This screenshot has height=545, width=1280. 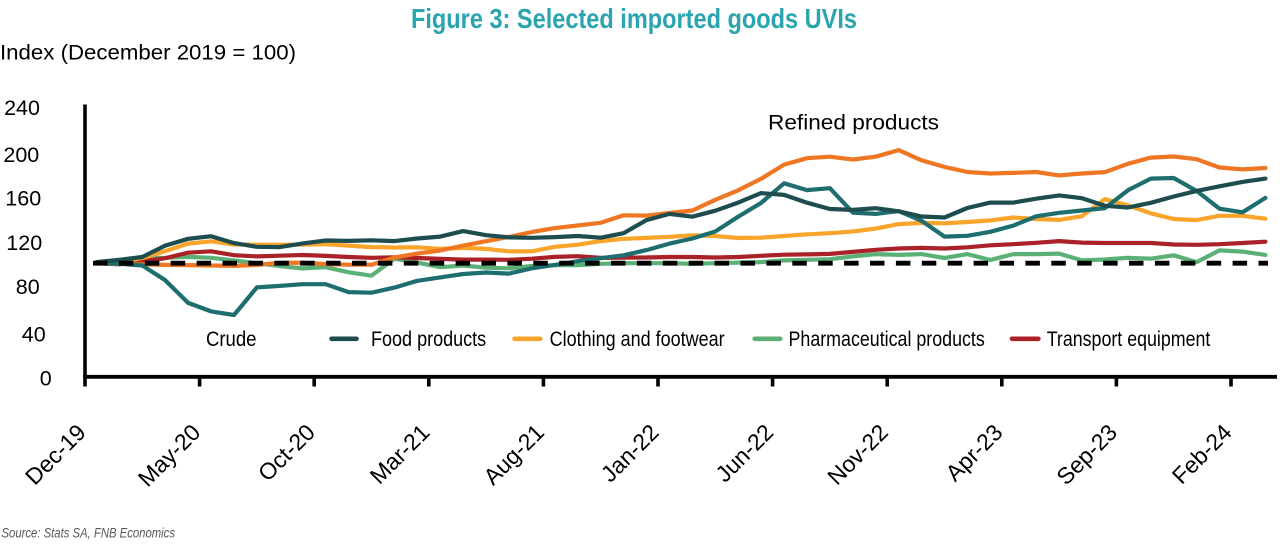 I want to click on svg-text: 120, so click(x=24, y=243).